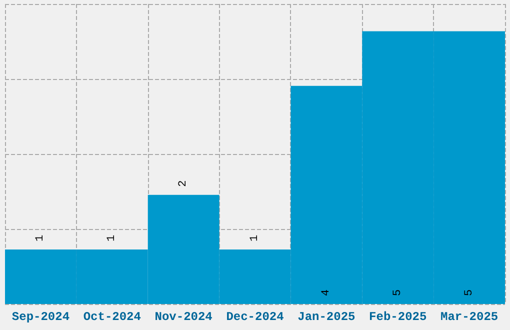  I want to click on x-tick-label: Mar-2025, so click(469, 317).